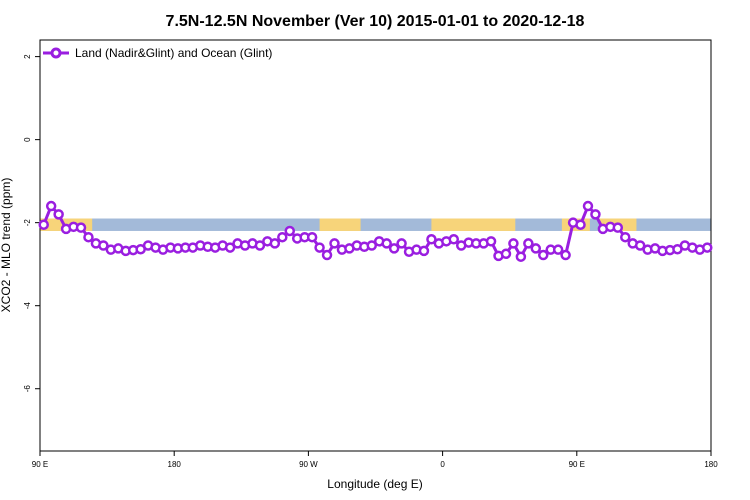  What do you see at coordinates (27, 56) in the screenshot?
I see `y-tick-label: 2` at bounding box center [27, 56].